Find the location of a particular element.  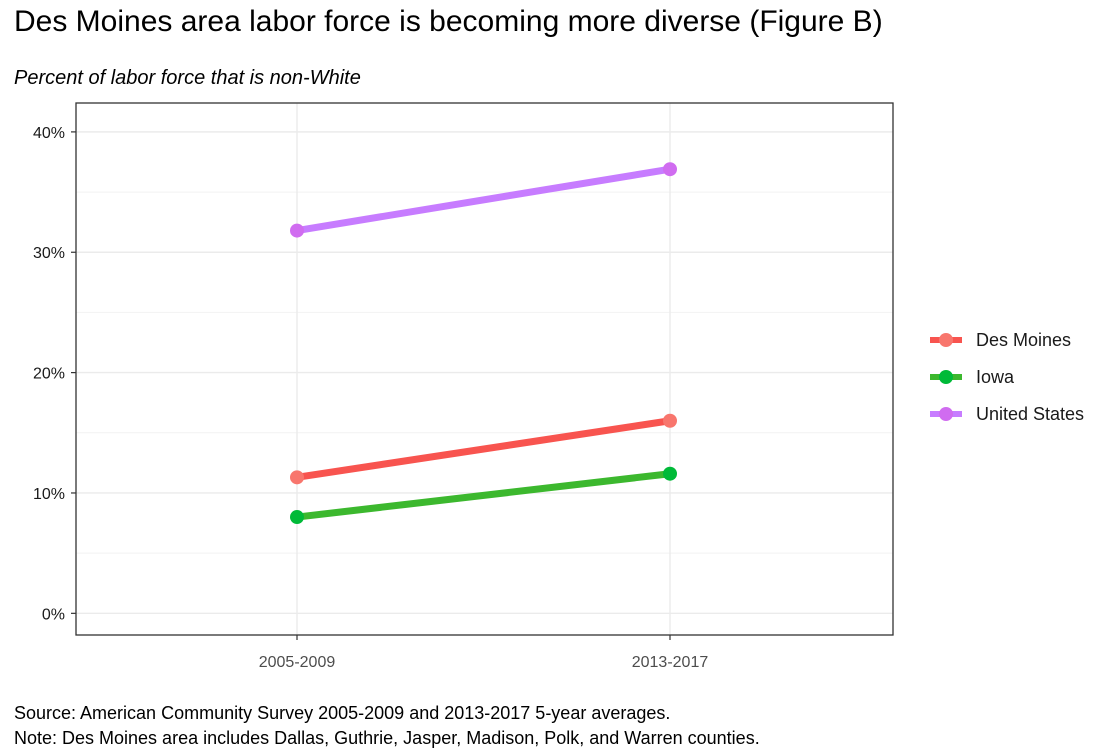

legend-label-united-states: United States is located at coordinates (1030, 414).